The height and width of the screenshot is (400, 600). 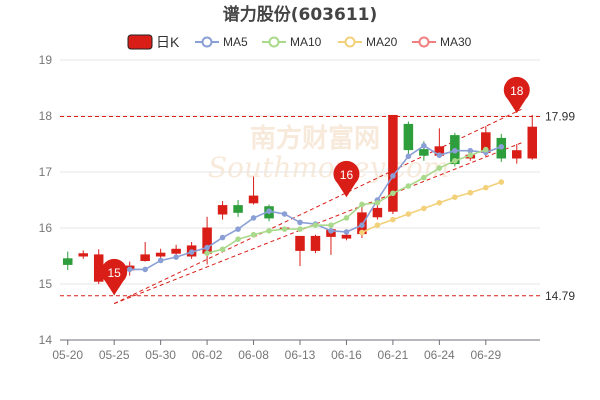 What do you see at coordinates (46, 200) in the screenshot?
I see `y-axis: 14 15 16 17 18 19` at bounding box center [46, 200].